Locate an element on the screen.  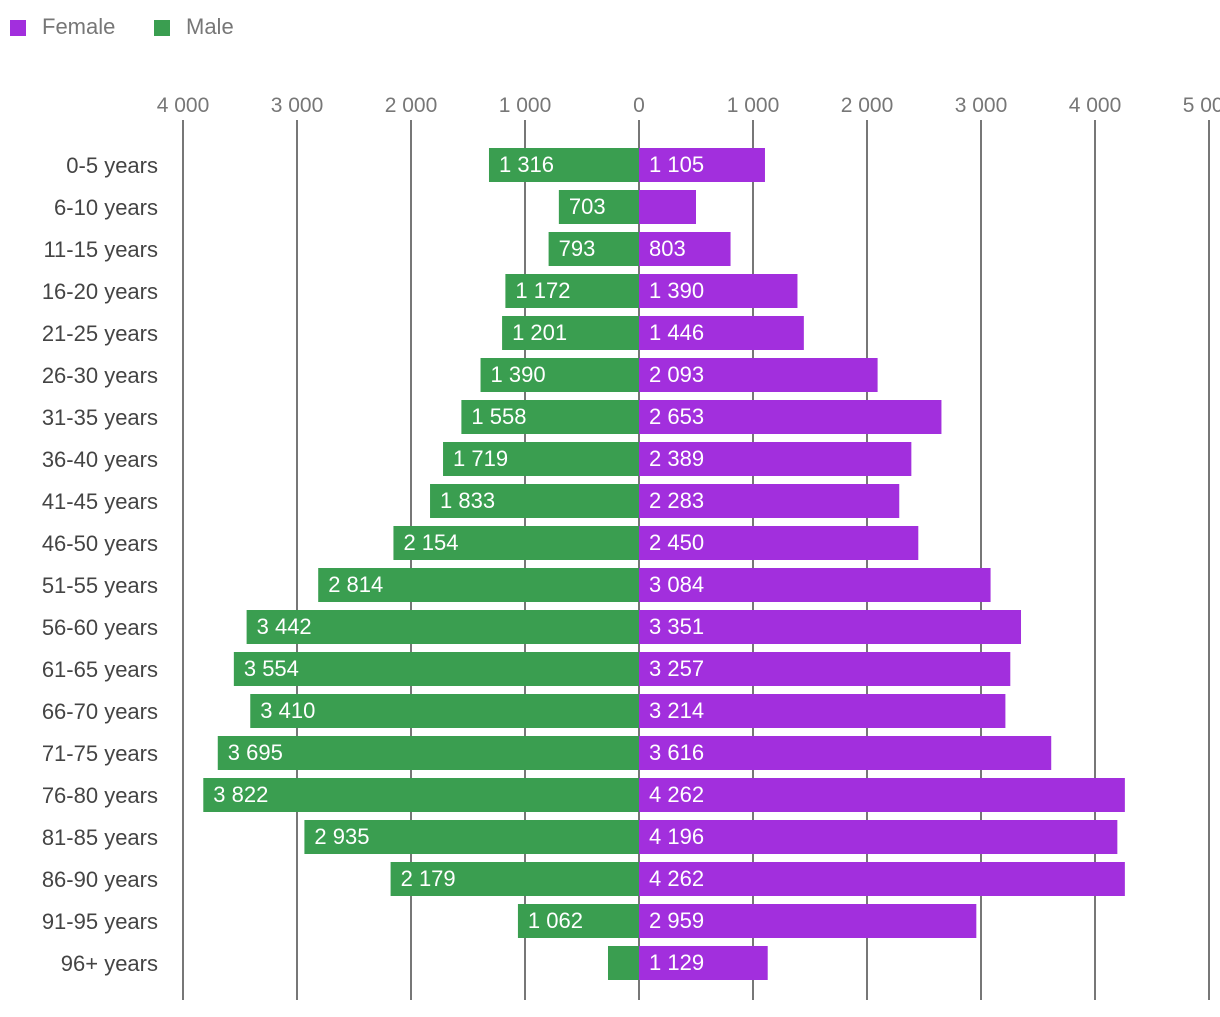
category-label: 71-75 years is located at coordinates (100, 753).